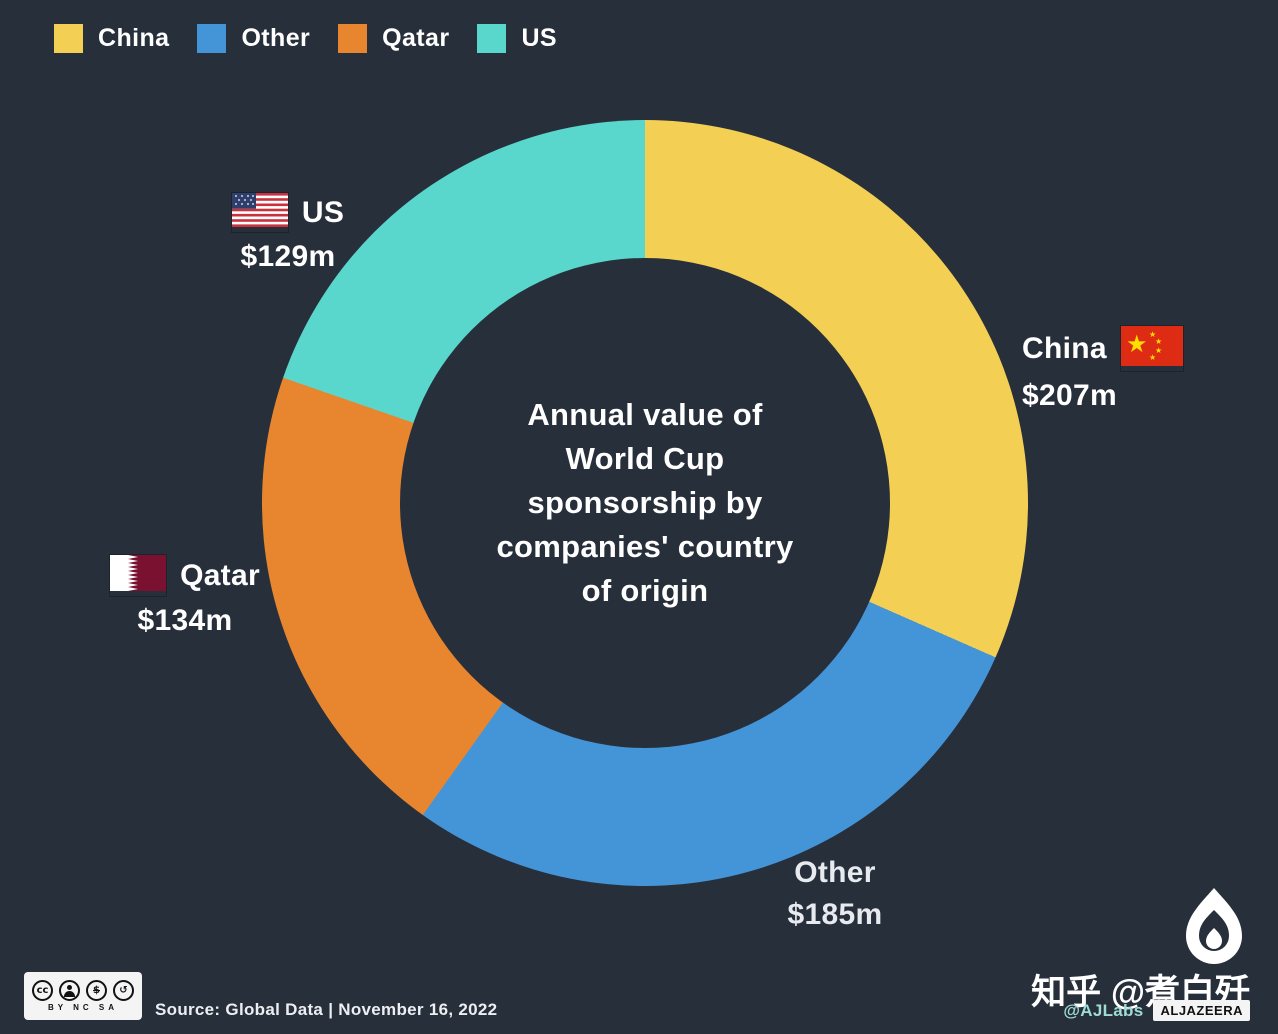 The width and height of the screenshot is (1278, 1034). I want to click on legend: China Other Qatar US, so click(305, 38).